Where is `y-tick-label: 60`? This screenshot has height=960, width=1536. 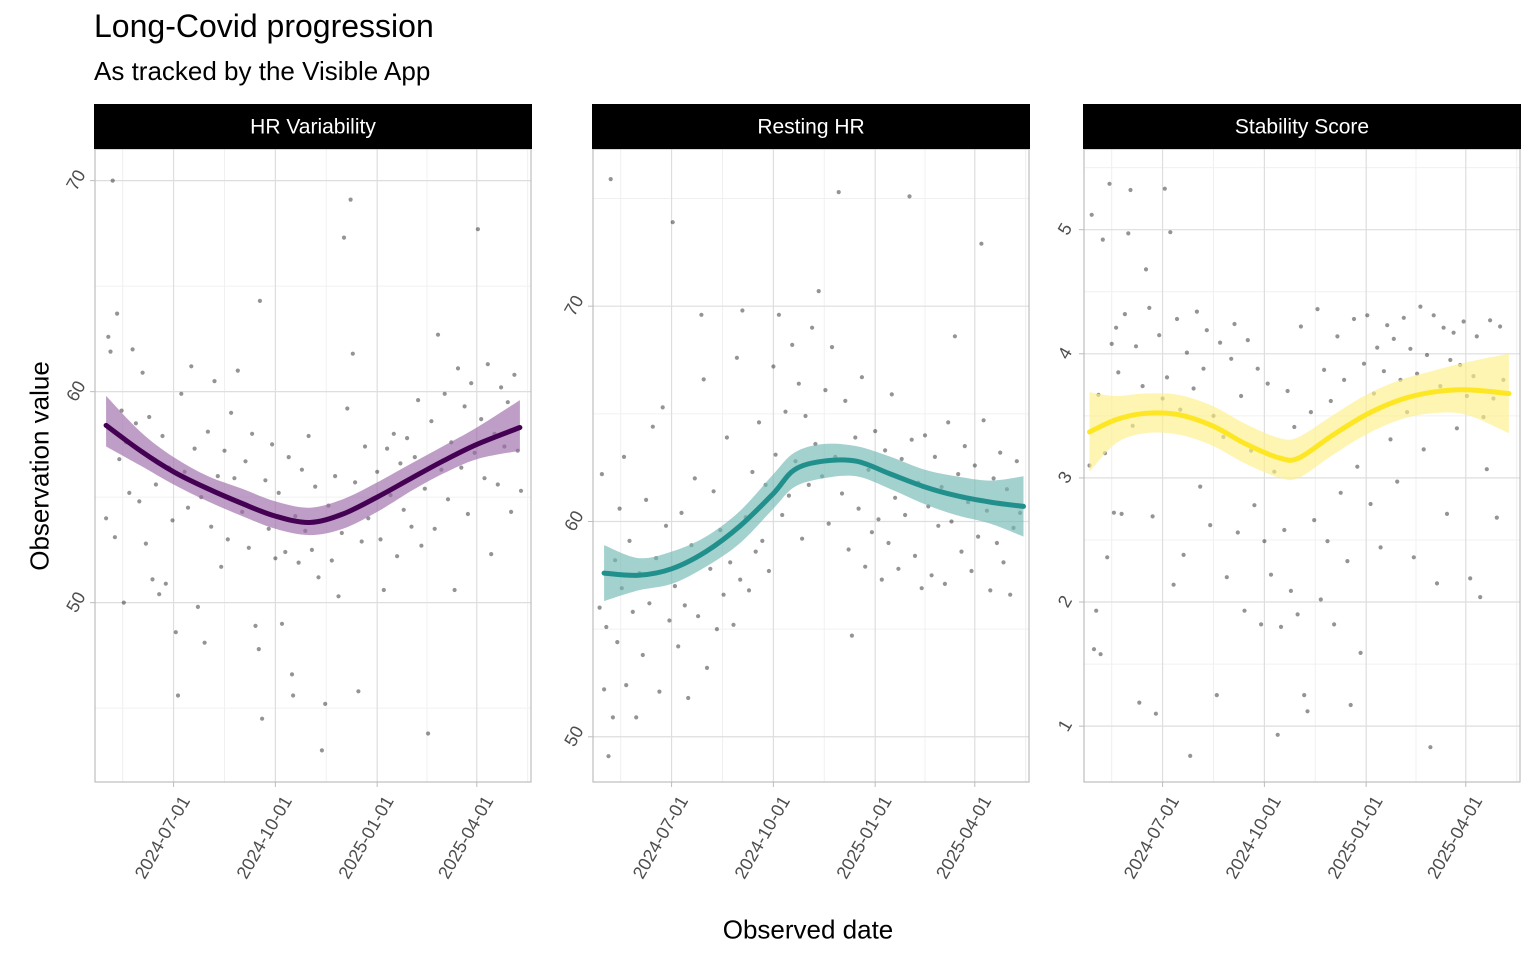 y-tick-label: 60 is located at coordinates (75, 390).